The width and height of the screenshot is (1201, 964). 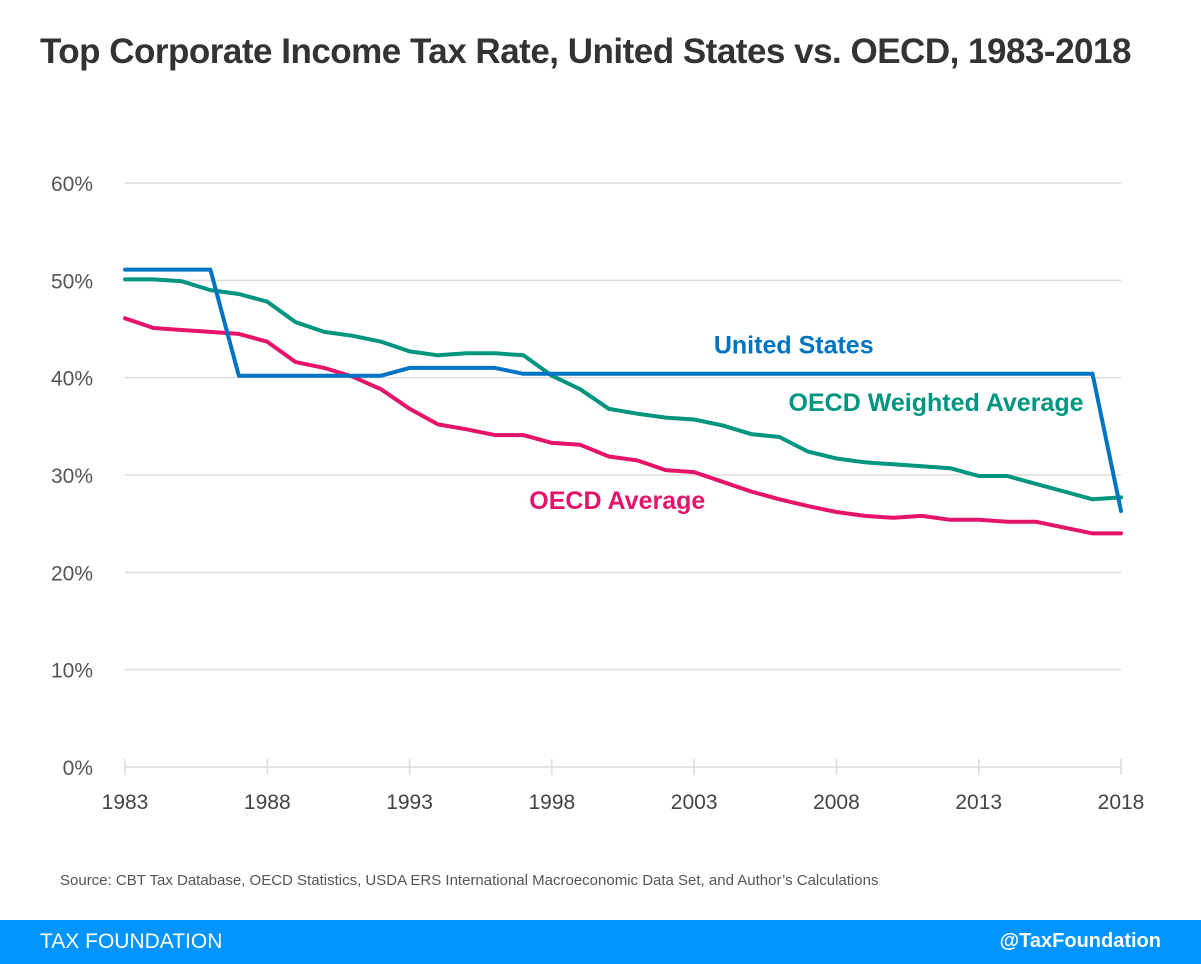 I want to click on x-tick-label: 2013, so click(x=978, y=802).